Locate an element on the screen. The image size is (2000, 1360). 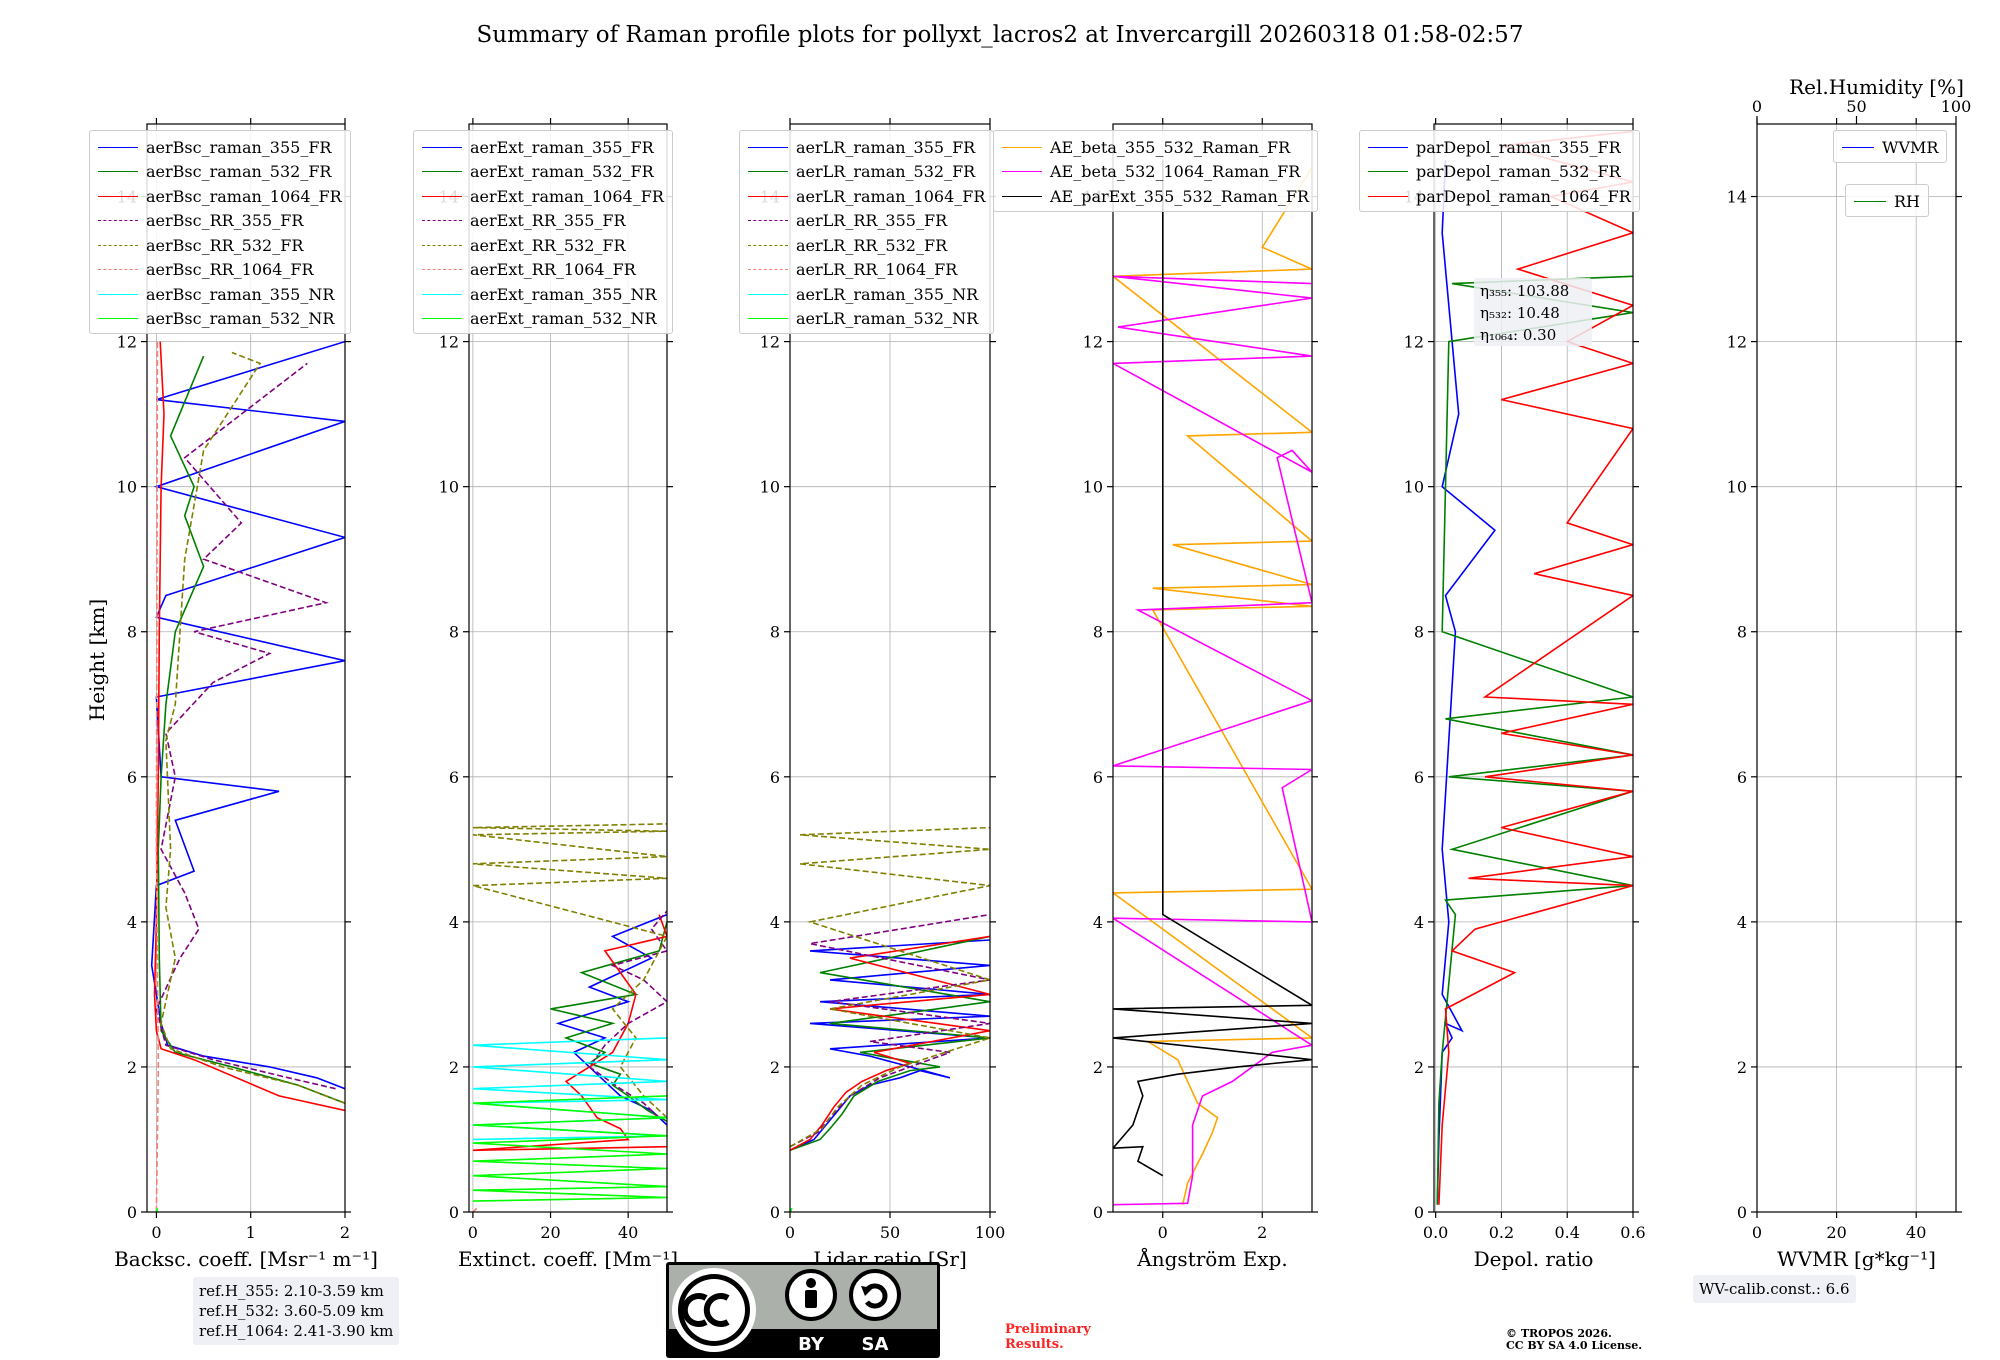
panel-1: 02468101214012Backsc. coeff. [Msr⁻¹ m⁻¹] is located at coordinates (246, 694).